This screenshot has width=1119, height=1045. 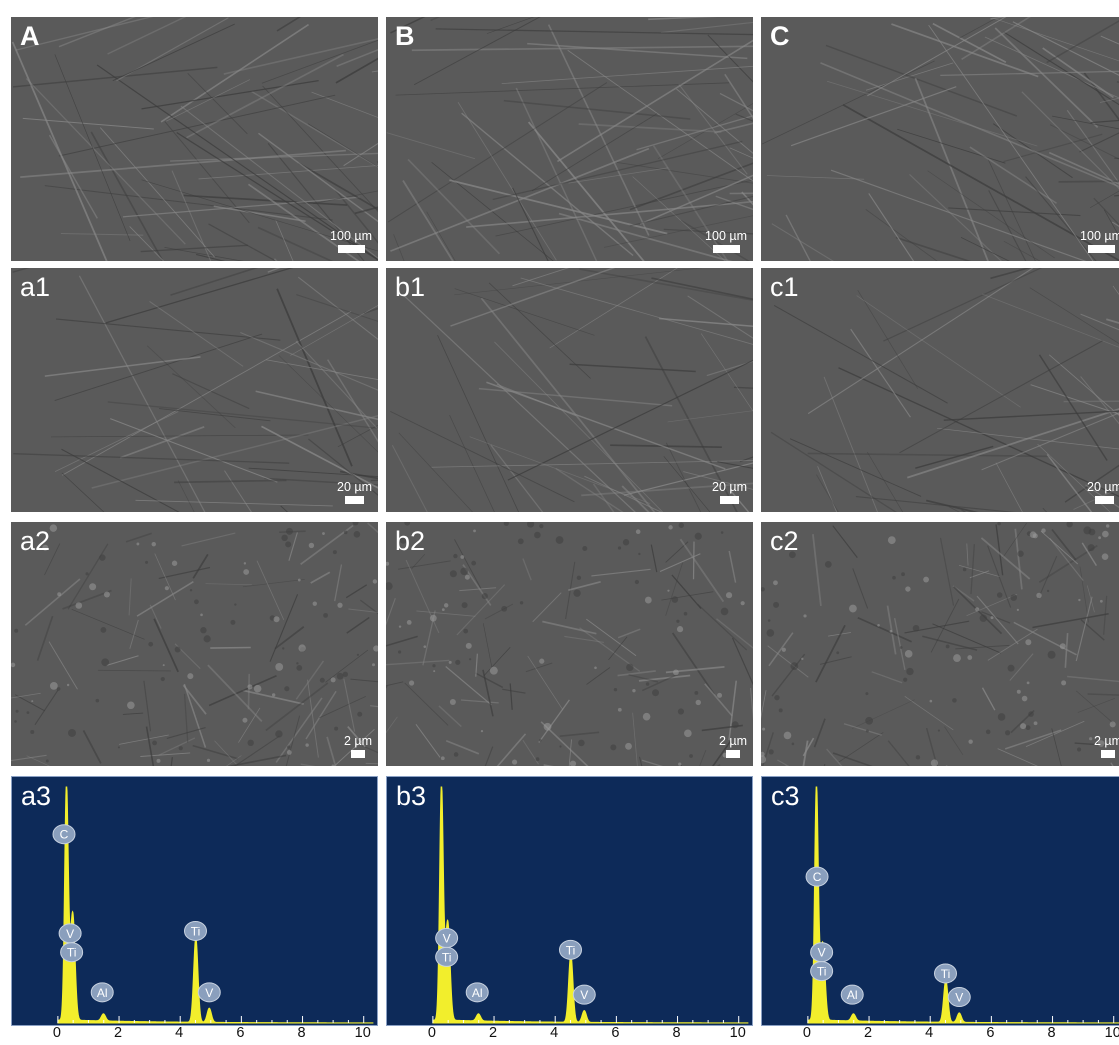 What do you see at coordinates (405, 36) in the screenshot?
I see `panel-label: B` at bounding box center [405, 36].